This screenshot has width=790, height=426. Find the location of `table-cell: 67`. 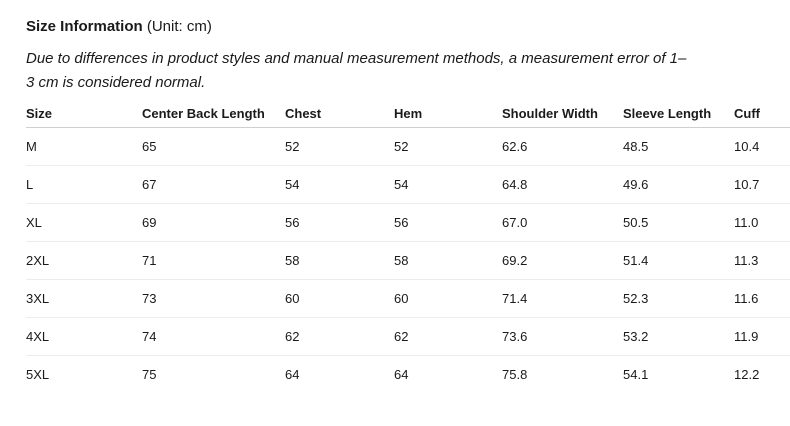

table-cell: 67 is located at coordinates (213, 184).